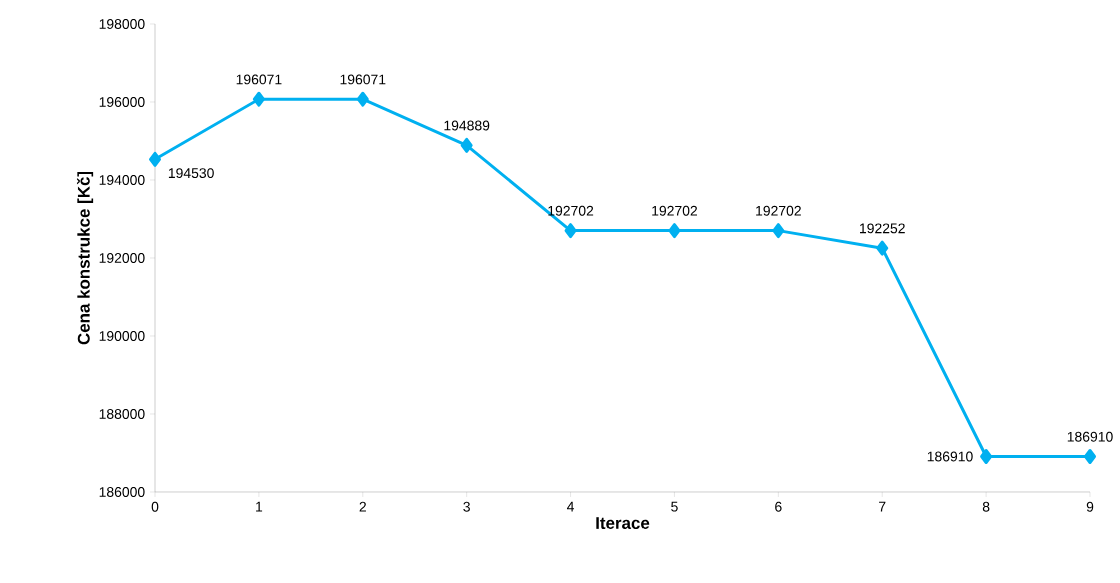 Image resolution: width=1120 pixels, height=583 pixels. What do you see at coordinates (122, 492) in the screenshot?
I see `y-tick-label: 186000` at bounding box center [122, 492].